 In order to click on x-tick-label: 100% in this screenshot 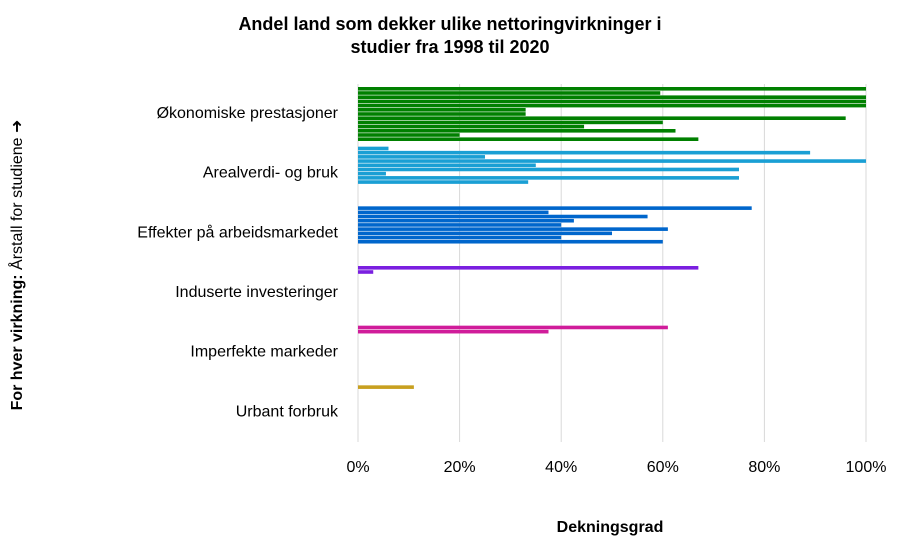, I will do `click(866, 467)`.